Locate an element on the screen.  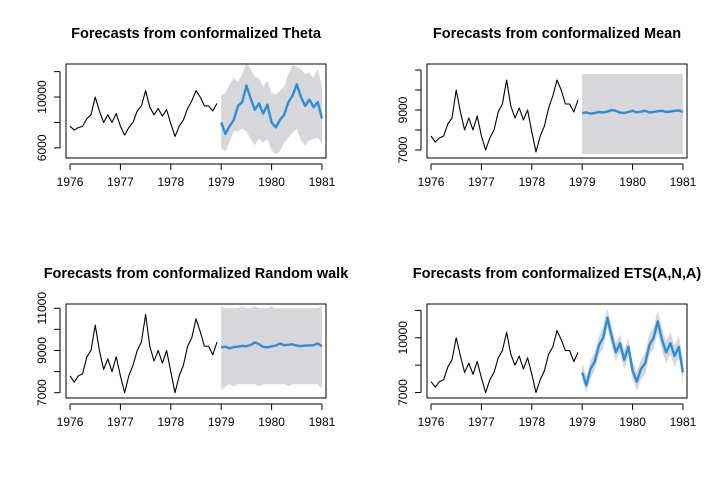
chart-title: Forecasts from conformalized Theta is located at coordinates (196, 34).